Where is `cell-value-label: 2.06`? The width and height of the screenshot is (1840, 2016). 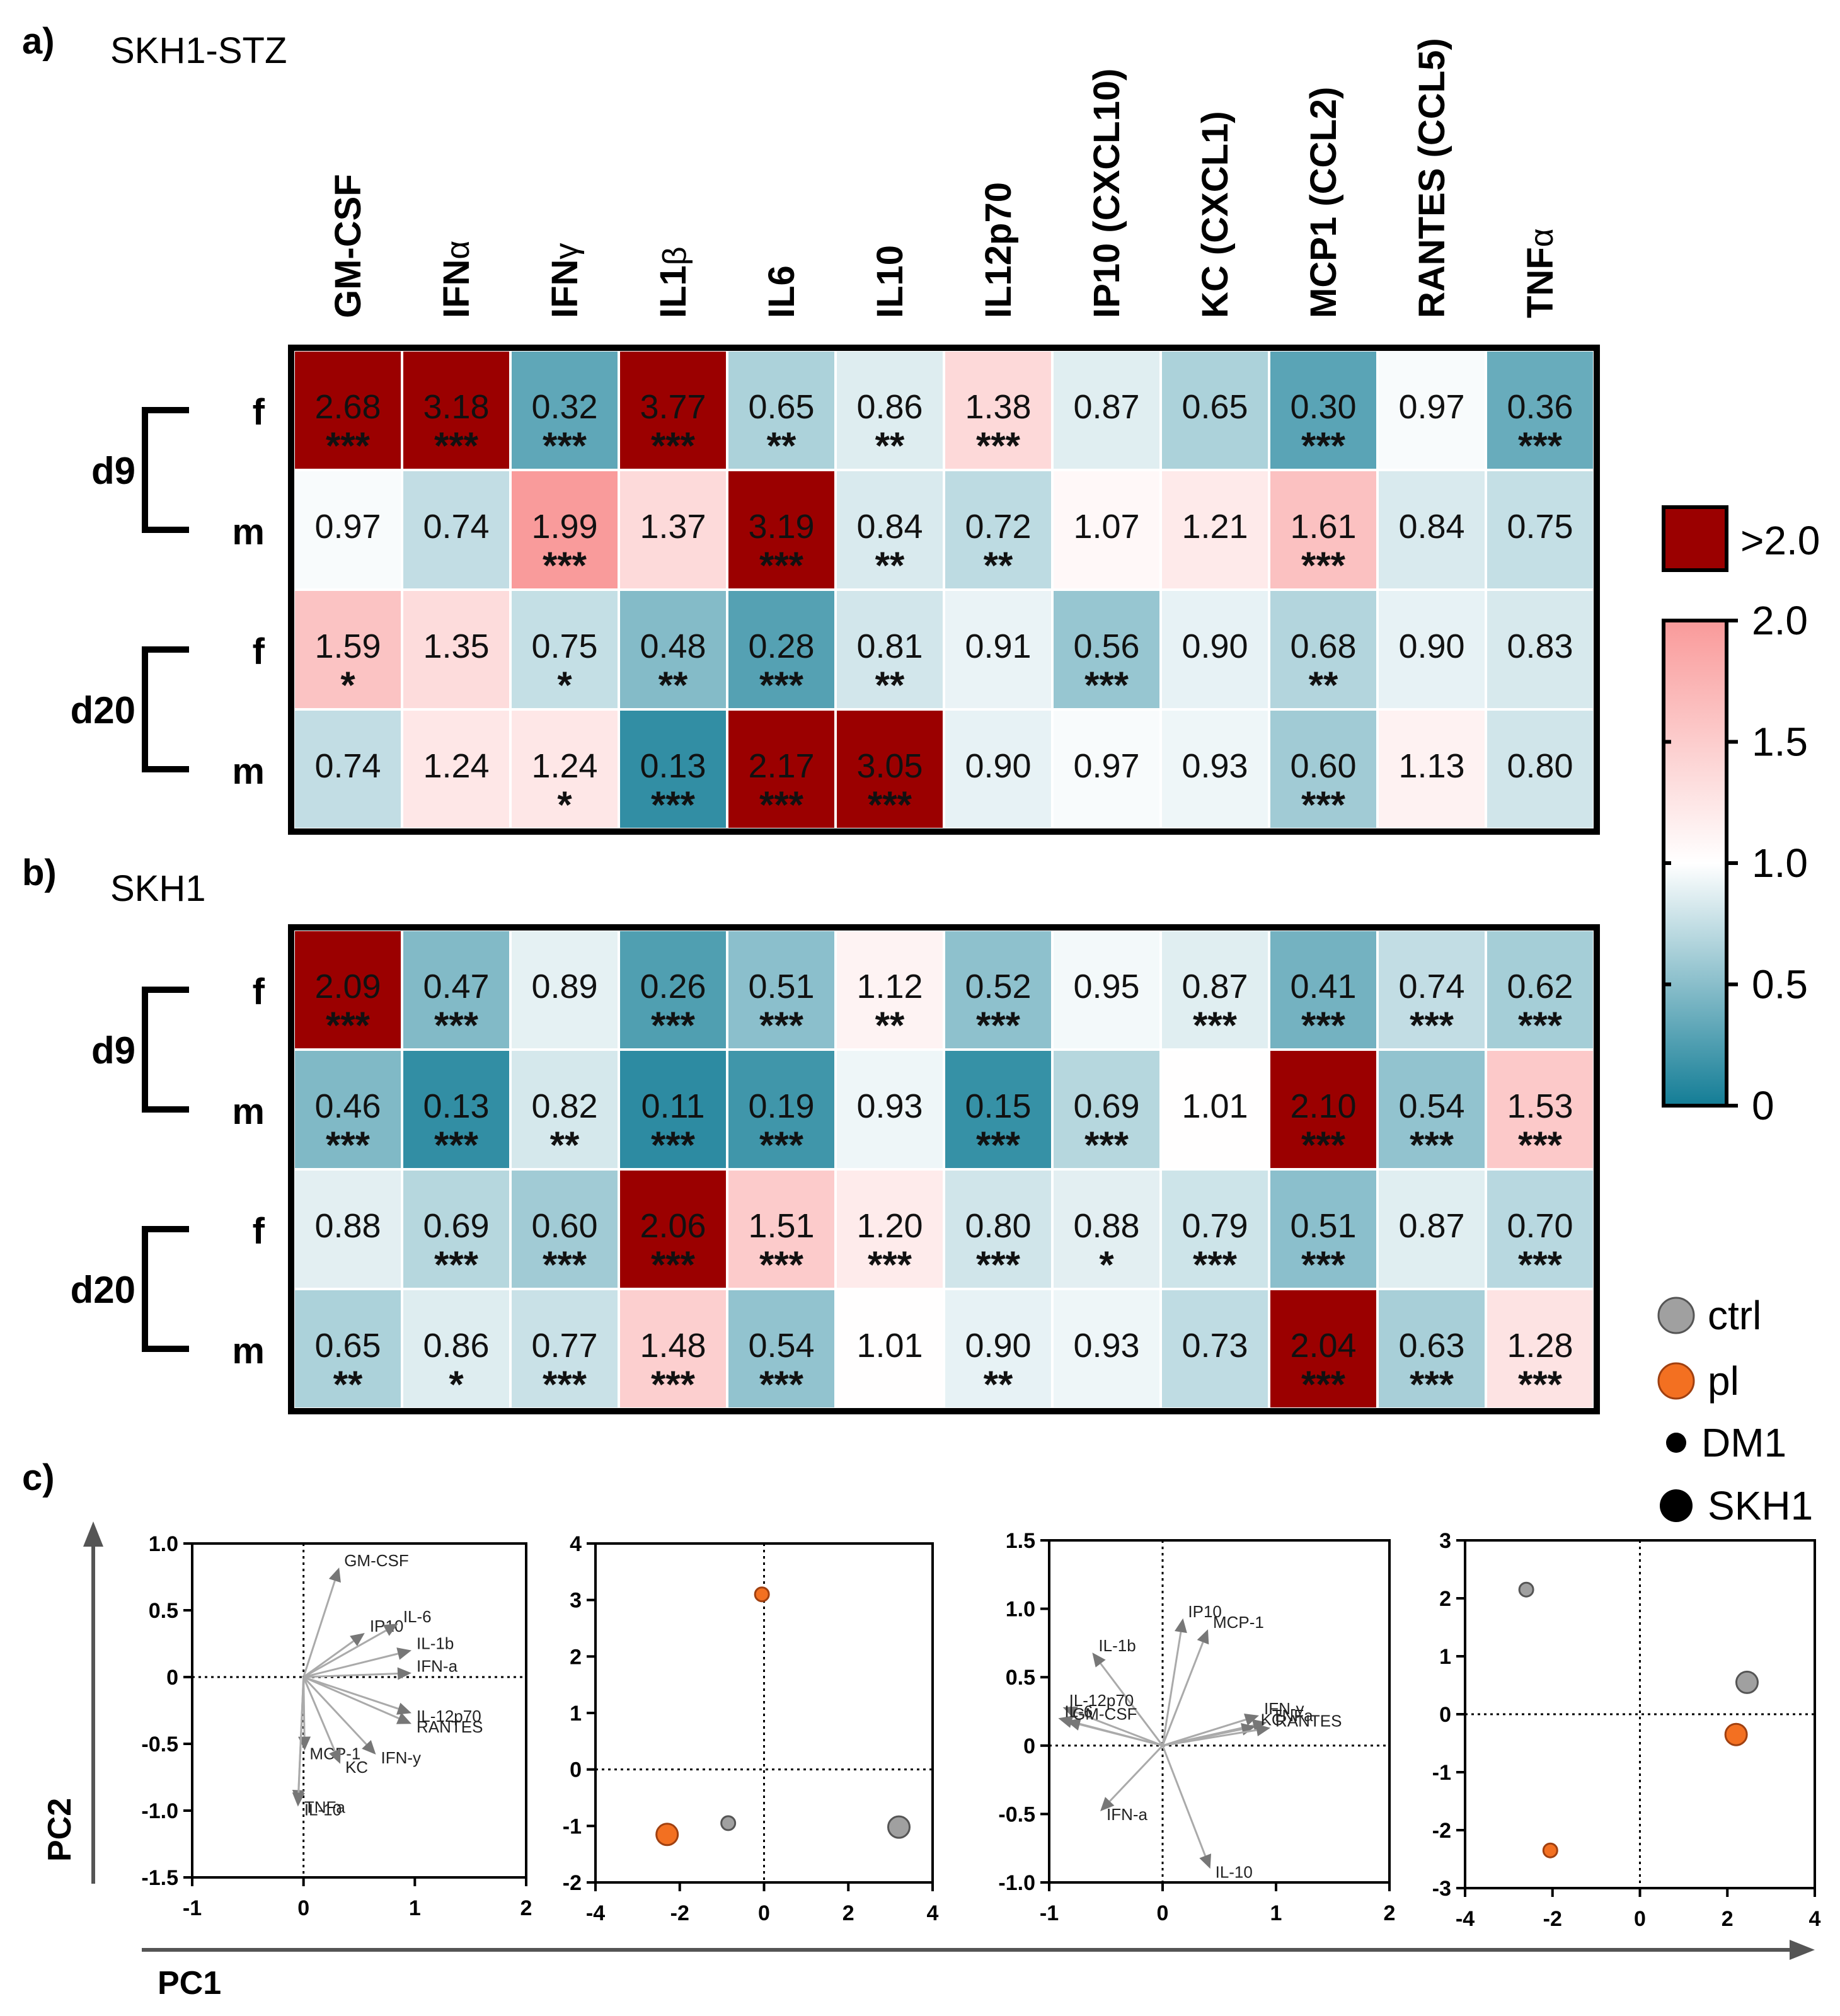
cell-value-label: 2.06 is located at coordinates (673, 1226).